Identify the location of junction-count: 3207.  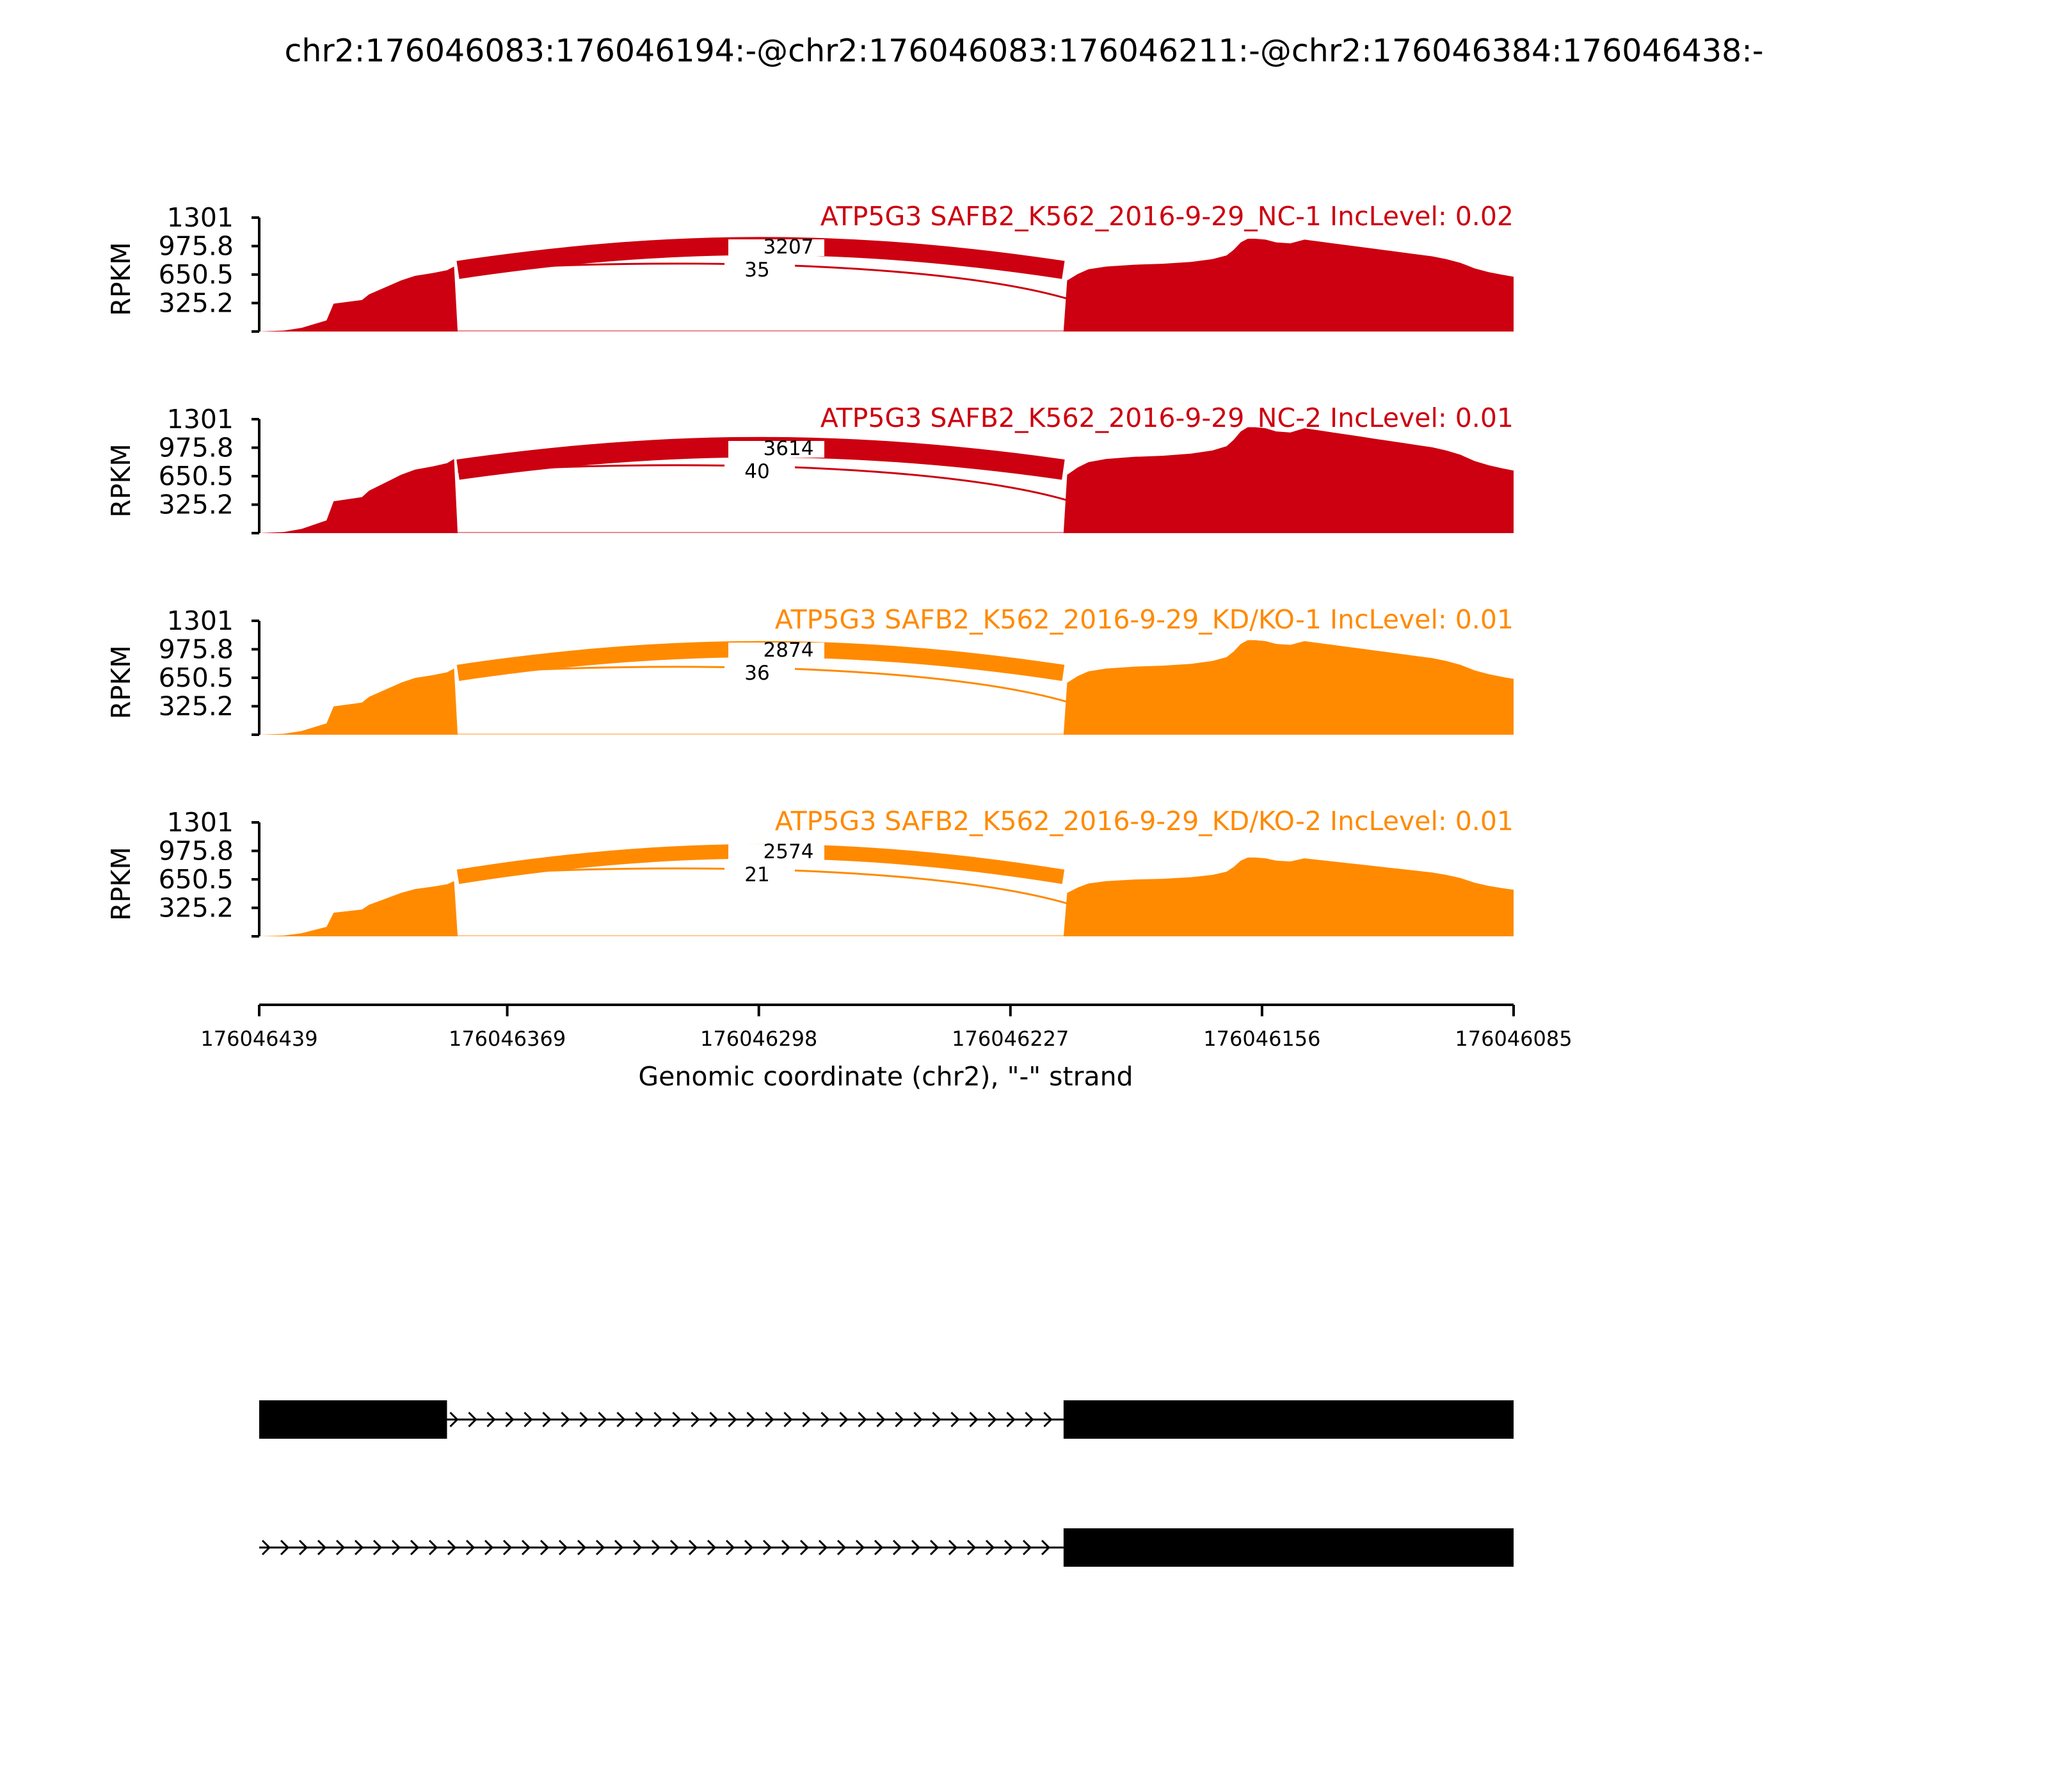
(789, 247).